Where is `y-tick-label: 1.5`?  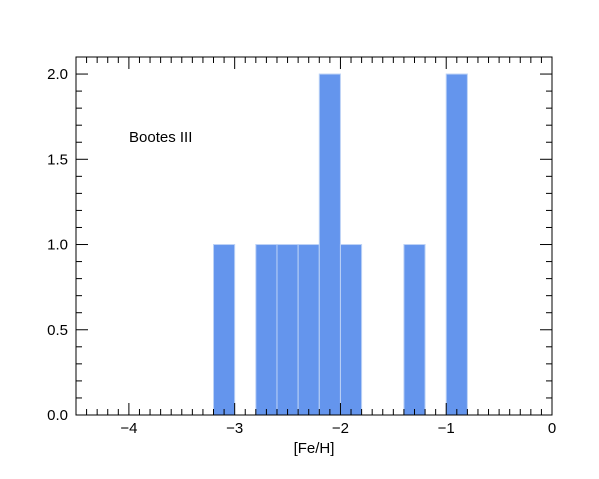
y-tick-label: 1.5 is located at coordinates (57, 159).